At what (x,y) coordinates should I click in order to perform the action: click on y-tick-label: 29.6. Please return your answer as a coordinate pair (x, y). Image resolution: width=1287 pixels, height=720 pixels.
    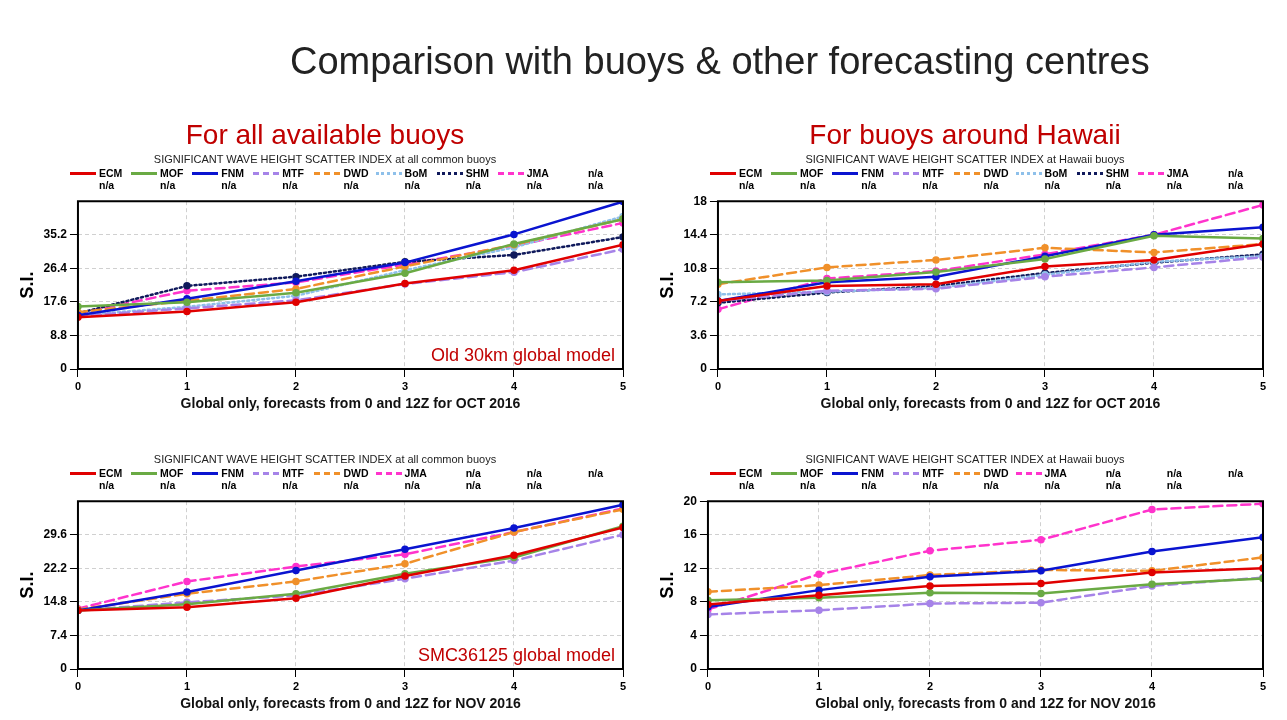
    Looking at the image, I should click on (55, 534).